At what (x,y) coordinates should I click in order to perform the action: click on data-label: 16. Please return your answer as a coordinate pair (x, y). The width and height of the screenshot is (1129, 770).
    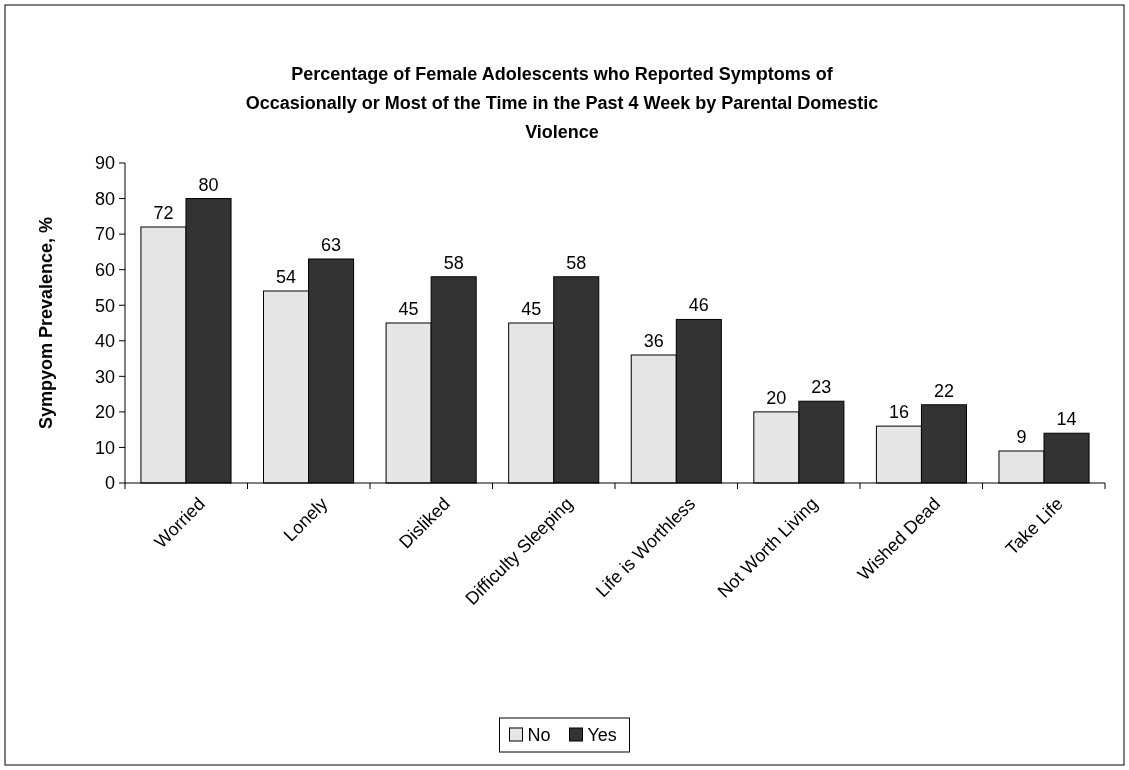
    Looking at the image, I should click on (898, 412).